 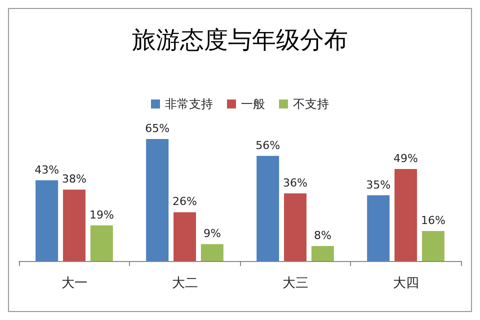 I want to click on data-label: 36%, so click(x=295, y=183).